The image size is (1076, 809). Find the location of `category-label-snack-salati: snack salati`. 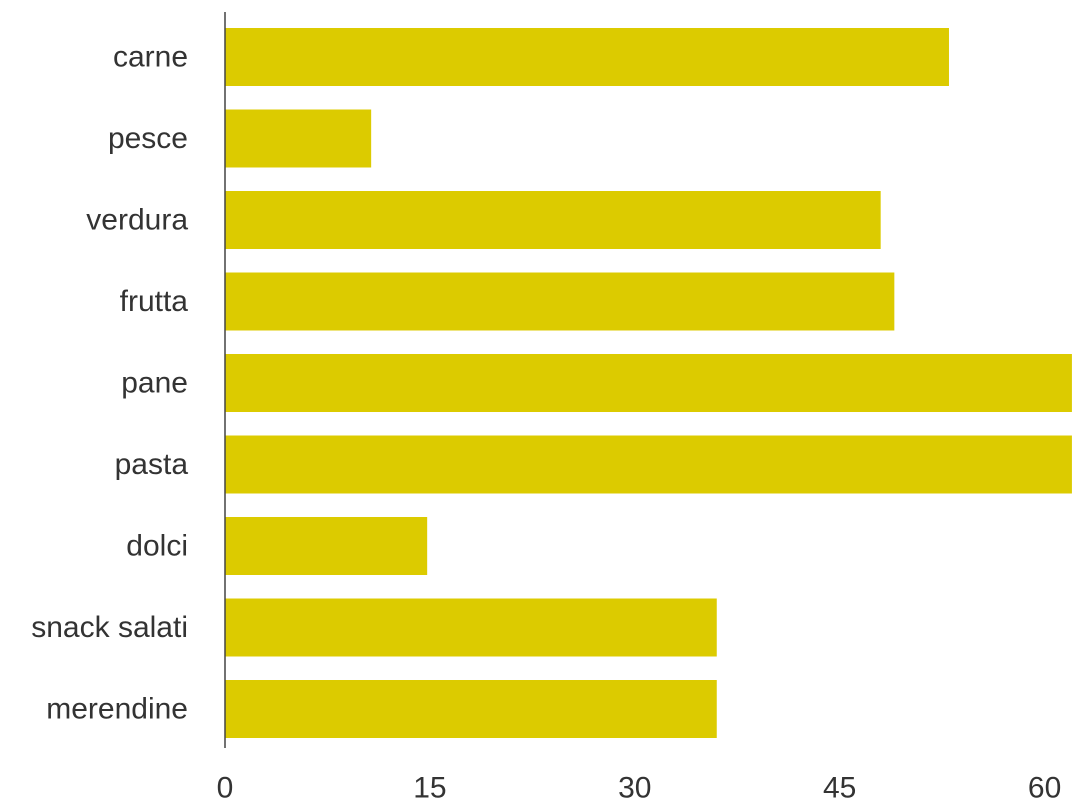

category-label-snack-salati: snack salati is located at coordinates (109, 627).